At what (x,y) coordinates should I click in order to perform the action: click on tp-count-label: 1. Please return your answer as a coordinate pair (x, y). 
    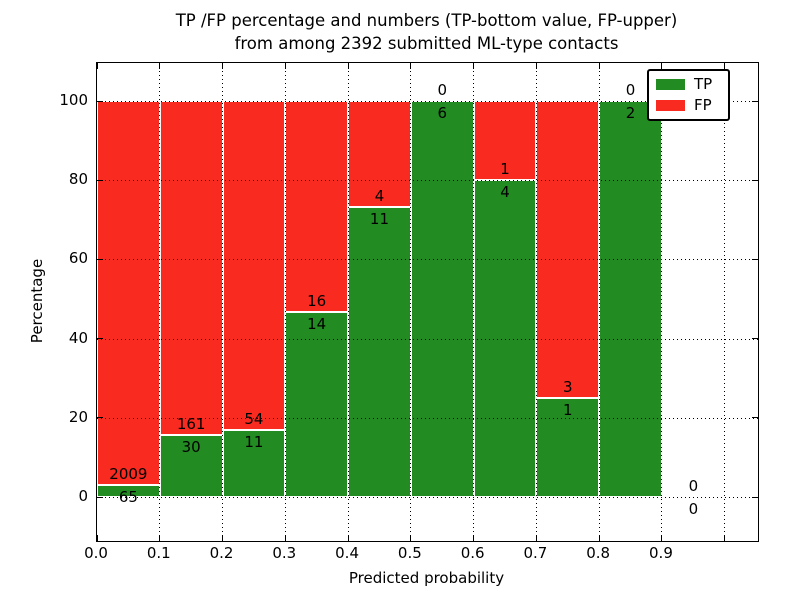
    Looking at the image, I should click on (568, 410).